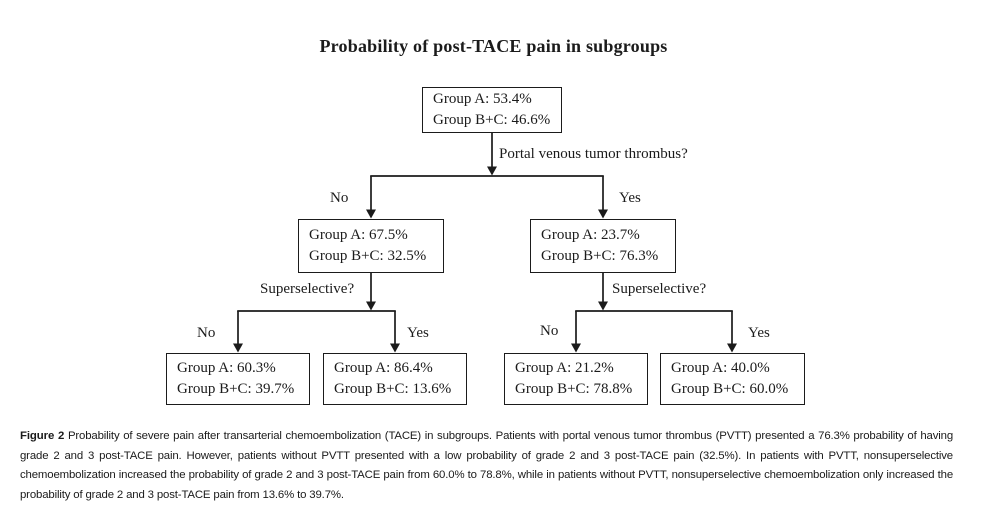 The width and height of the screenshot is (987, 524). What do you see at coordinates (371, 214) in the screenshot?
I see `arrowhead-no-pvtt` at bounding box center [371, 214].